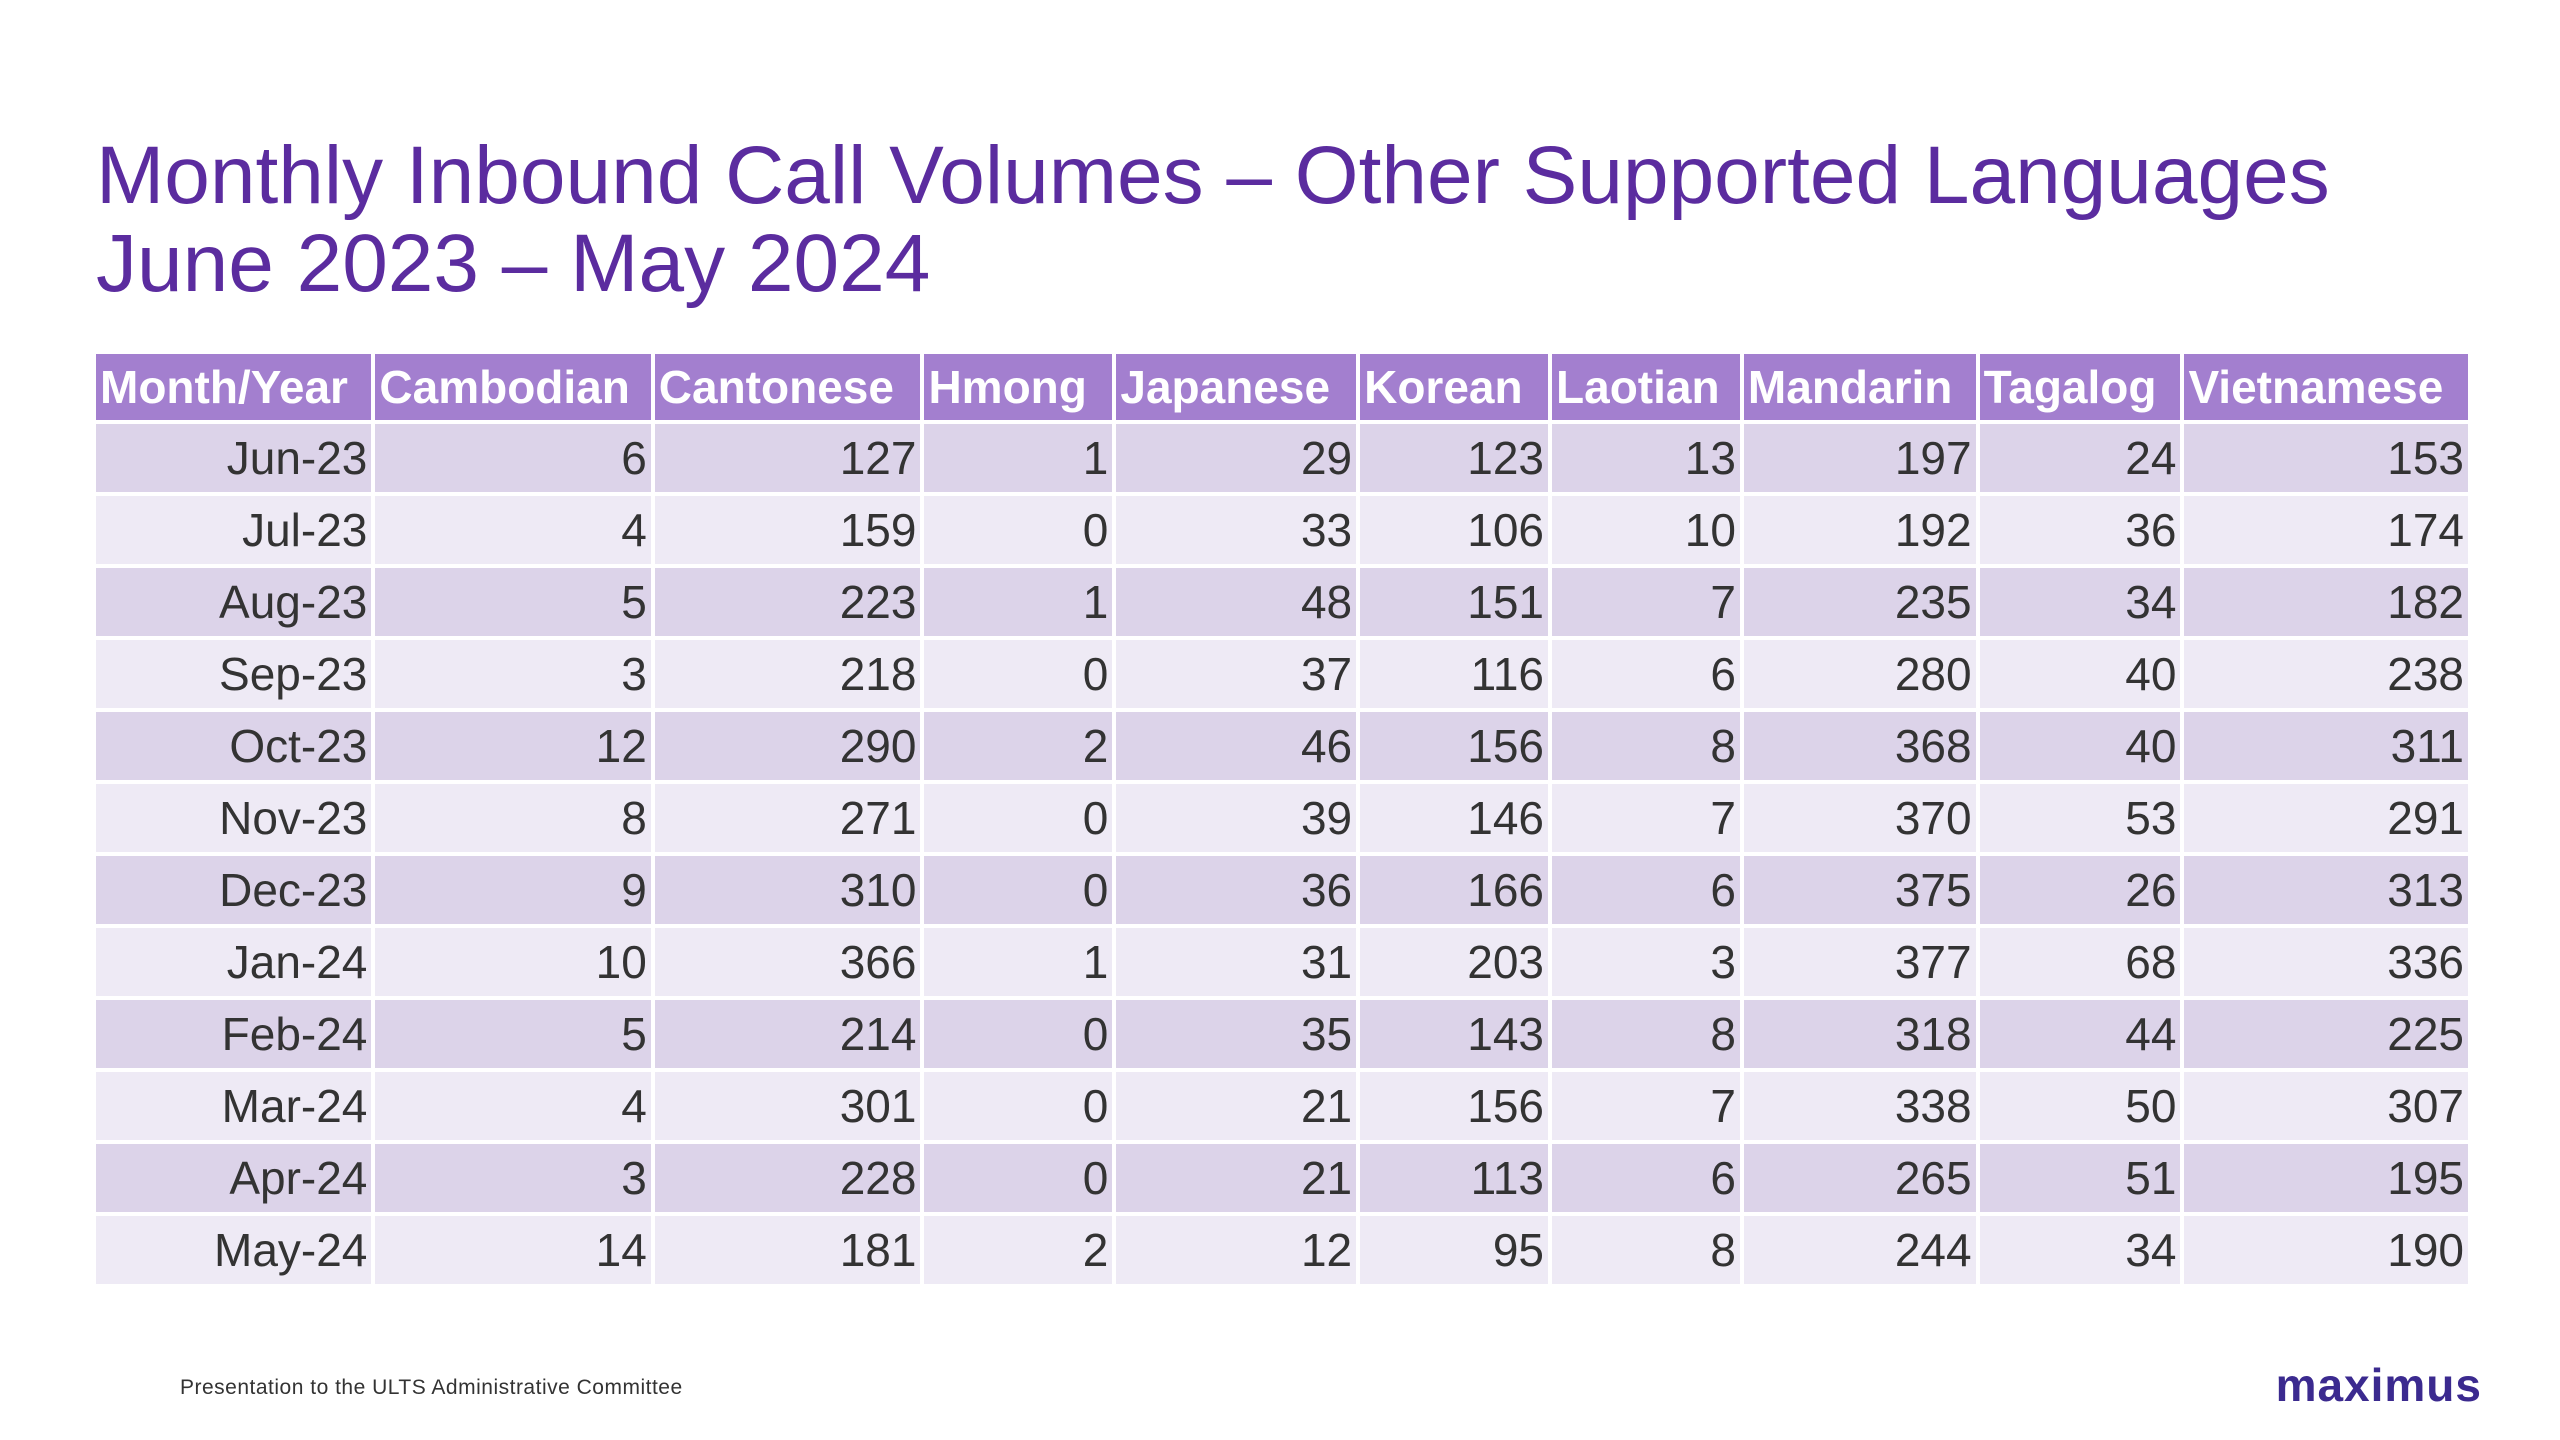  What do you see at coordinates (787, 1034) in the screenshot?
I see `value-cell-cantonese: 214` at bounding box center [787, 1034].